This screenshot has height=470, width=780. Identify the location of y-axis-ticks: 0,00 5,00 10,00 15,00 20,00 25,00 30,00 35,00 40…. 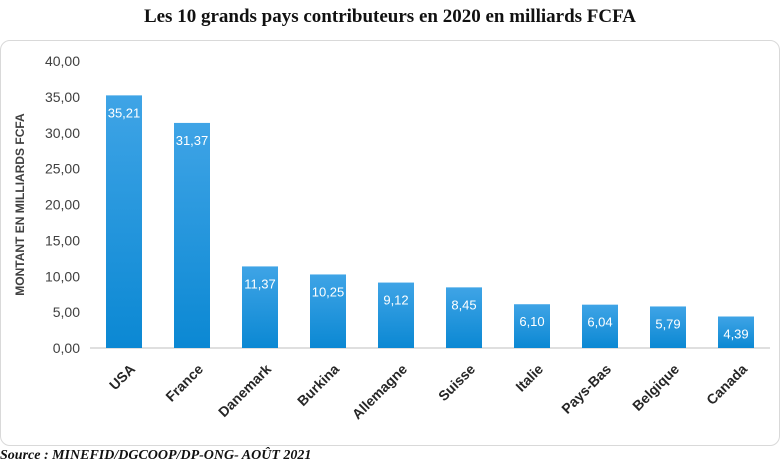
(62, 204).